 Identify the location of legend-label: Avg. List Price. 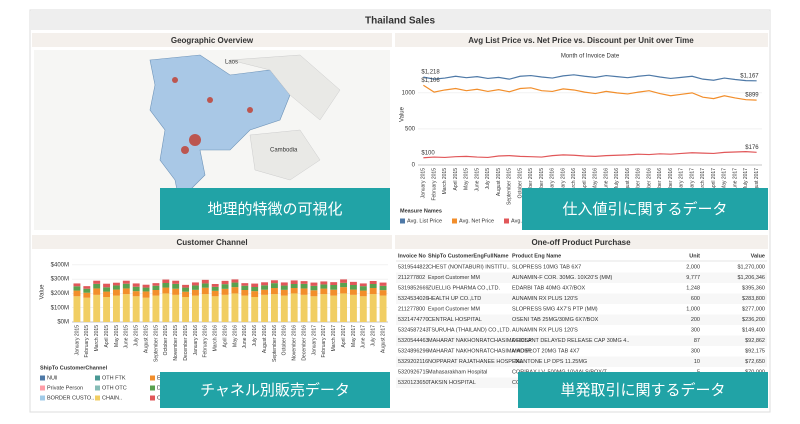
(424, 221).